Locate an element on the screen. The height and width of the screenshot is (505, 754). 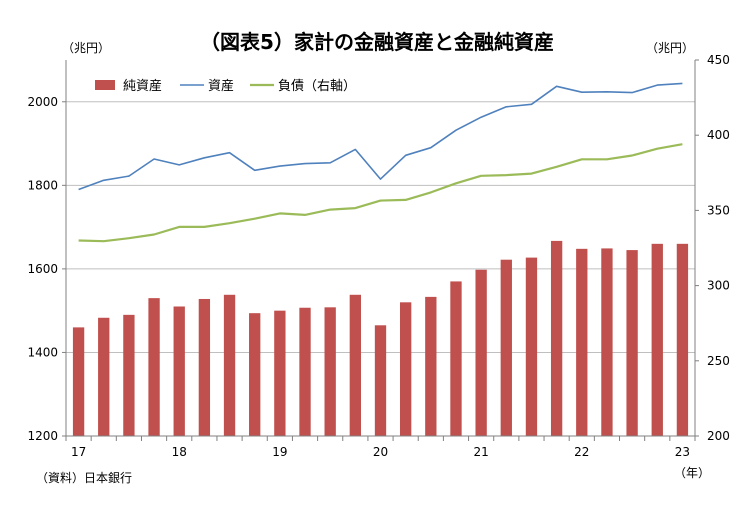
x-tick-label: 21 is located at coordinates (480, 452).